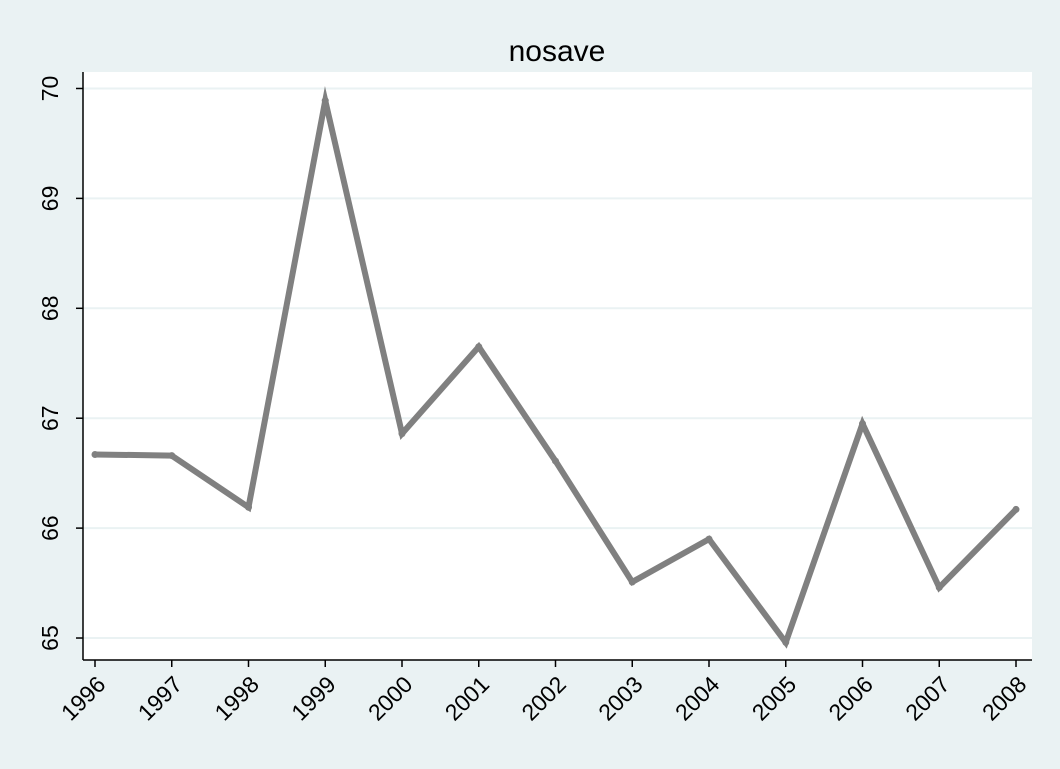 The width and height of the screenshot is (1060, 769). What do you see at coordinates (50, 638) in the screenshot?
I see `y-tick-label: 65` at bounding box center [50, 638].